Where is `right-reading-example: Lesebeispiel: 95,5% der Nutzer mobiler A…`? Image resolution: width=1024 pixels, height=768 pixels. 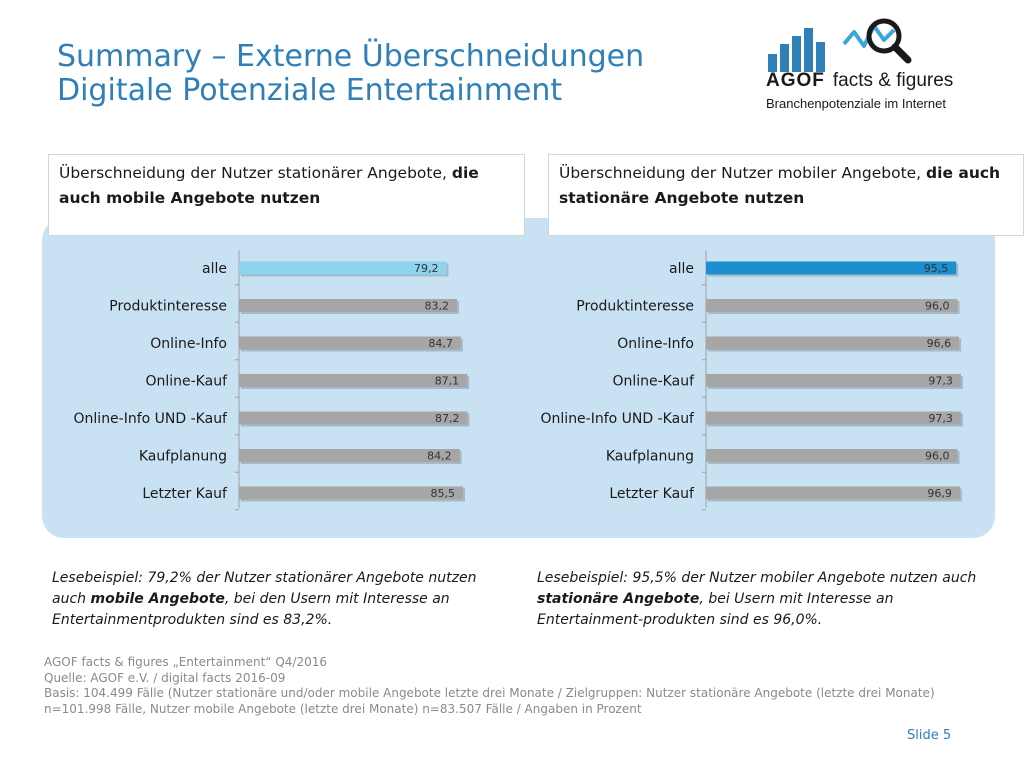 right-reading-example: Lesebeispiel: 95,5% der Nutzer mobiler A… is located at coordinates (762, 599).